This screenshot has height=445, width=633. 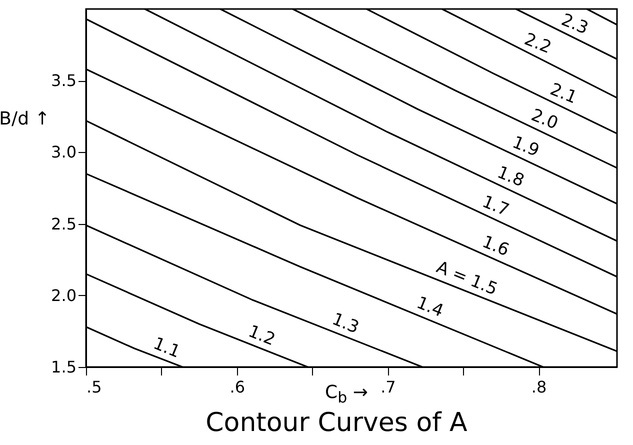 What do you see at coordinates (25, 119) in the screenshot?
I see `y-axis-title: B/d ↑` at bounding box center [25, 119].